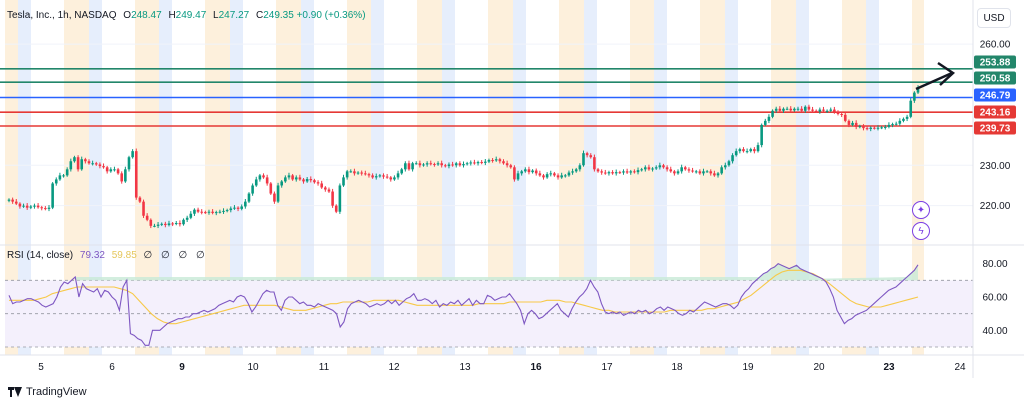  What do you see at coordinates (47, 392) in the screenshot?
I see `tradingview-logo: TradingView` at bounding box center [47, 392].